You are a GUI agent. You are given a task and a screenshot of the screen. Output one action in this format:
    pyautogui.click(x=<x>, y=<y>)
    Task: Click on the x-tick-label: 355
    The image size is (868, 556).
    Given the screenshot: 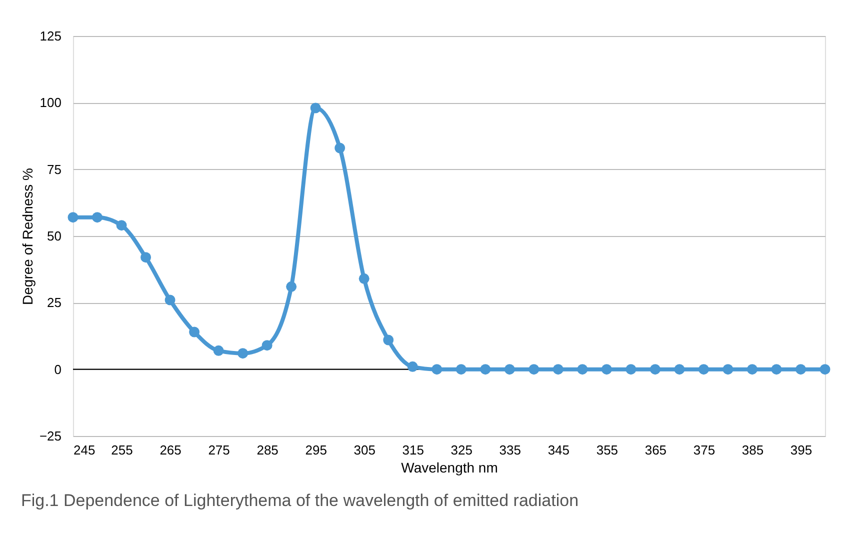 What is the action you would take?
    pyautogui.click(x=607, y=450)
    